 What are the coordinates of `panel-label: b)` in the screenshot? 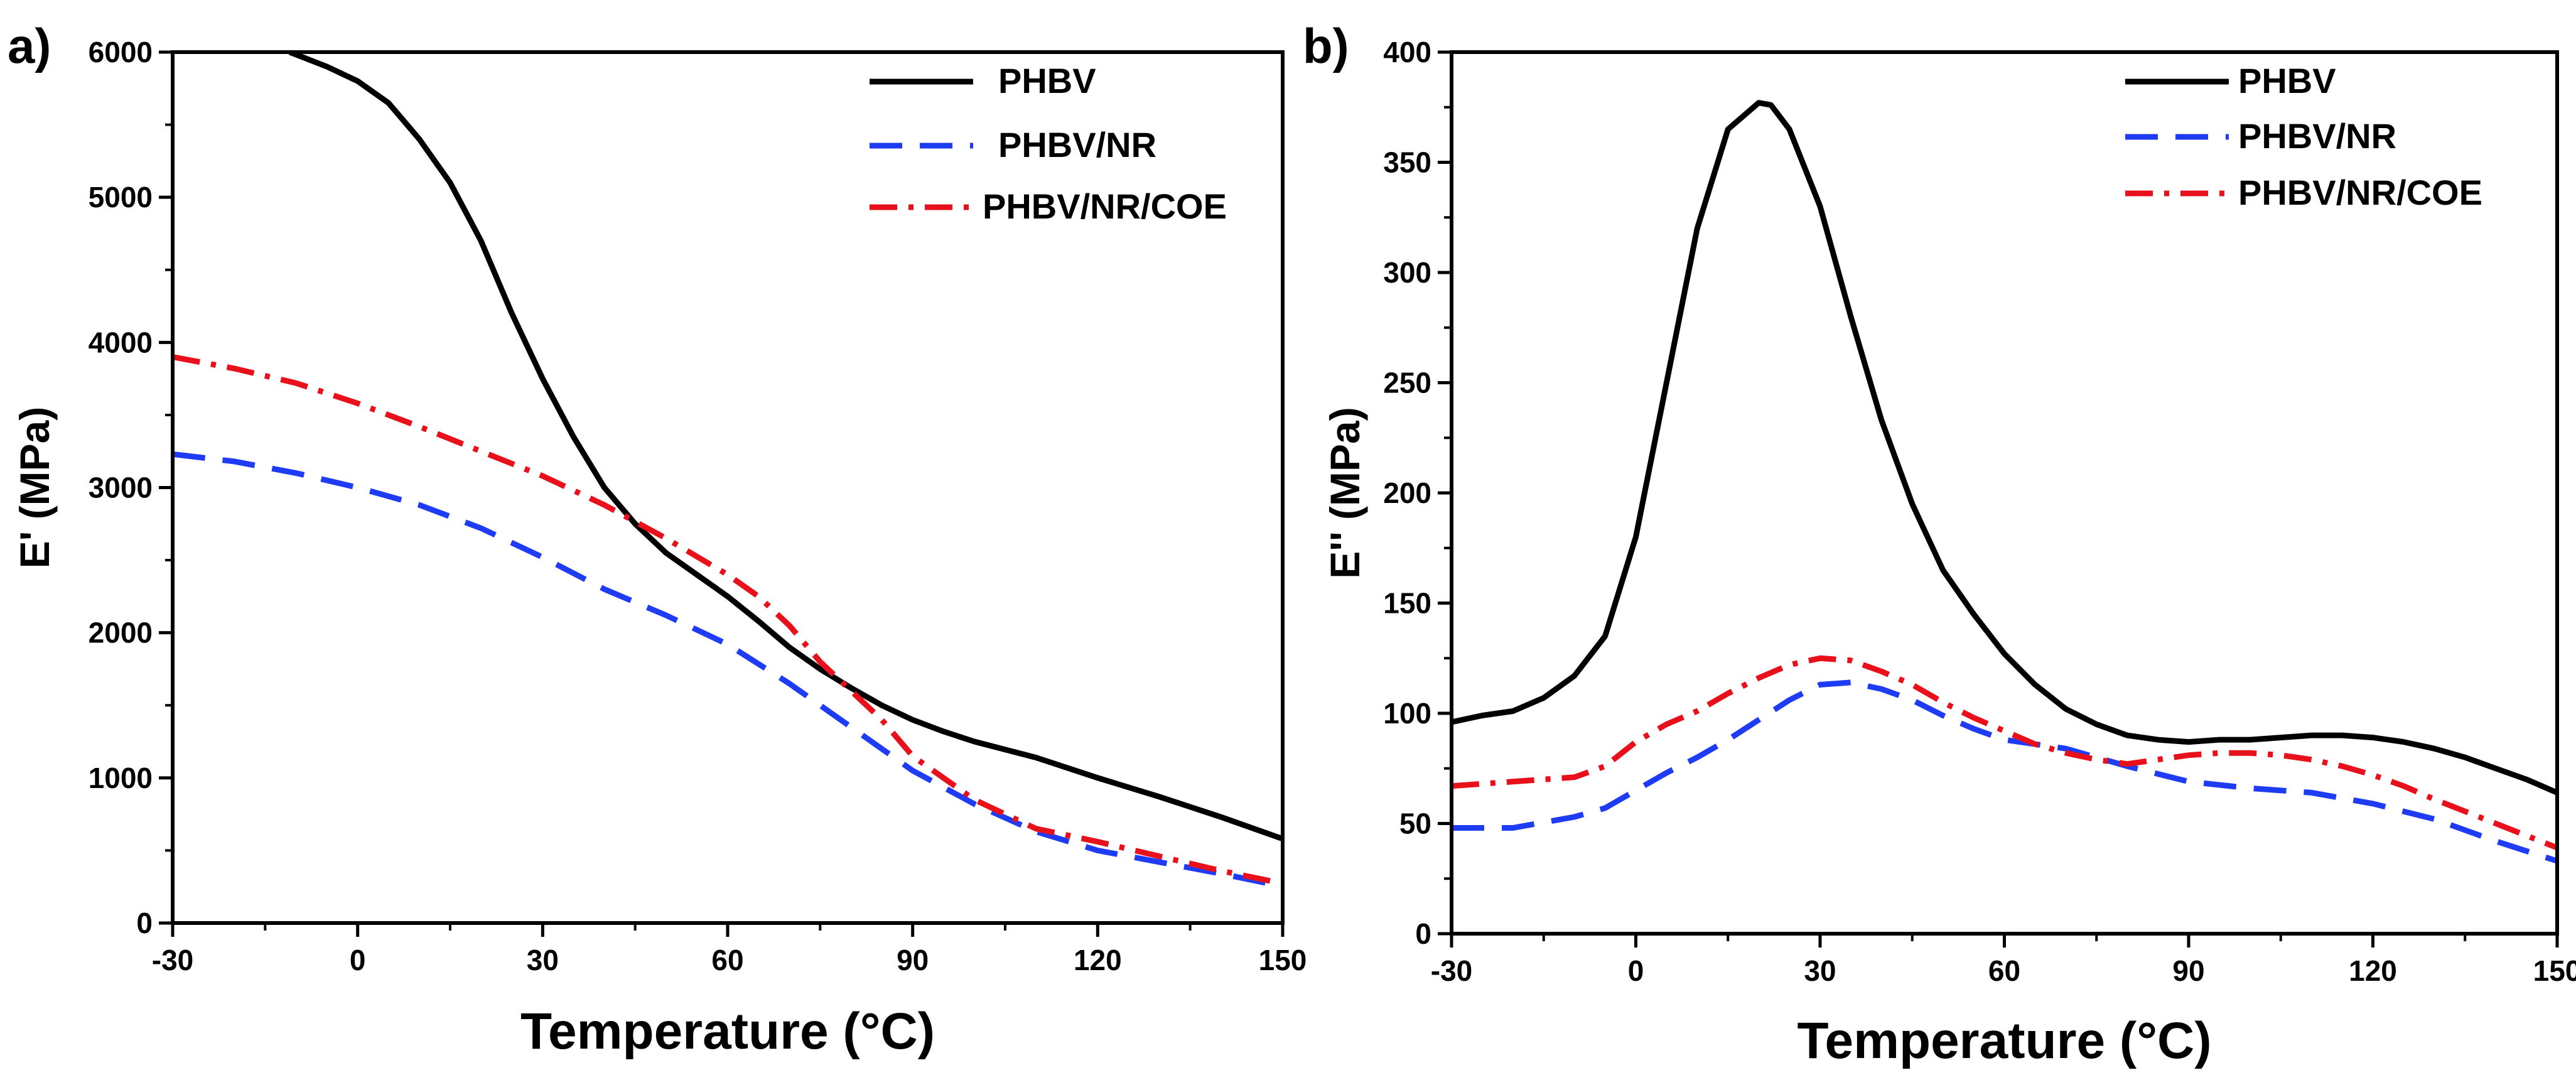 It's located at (1326, 45).